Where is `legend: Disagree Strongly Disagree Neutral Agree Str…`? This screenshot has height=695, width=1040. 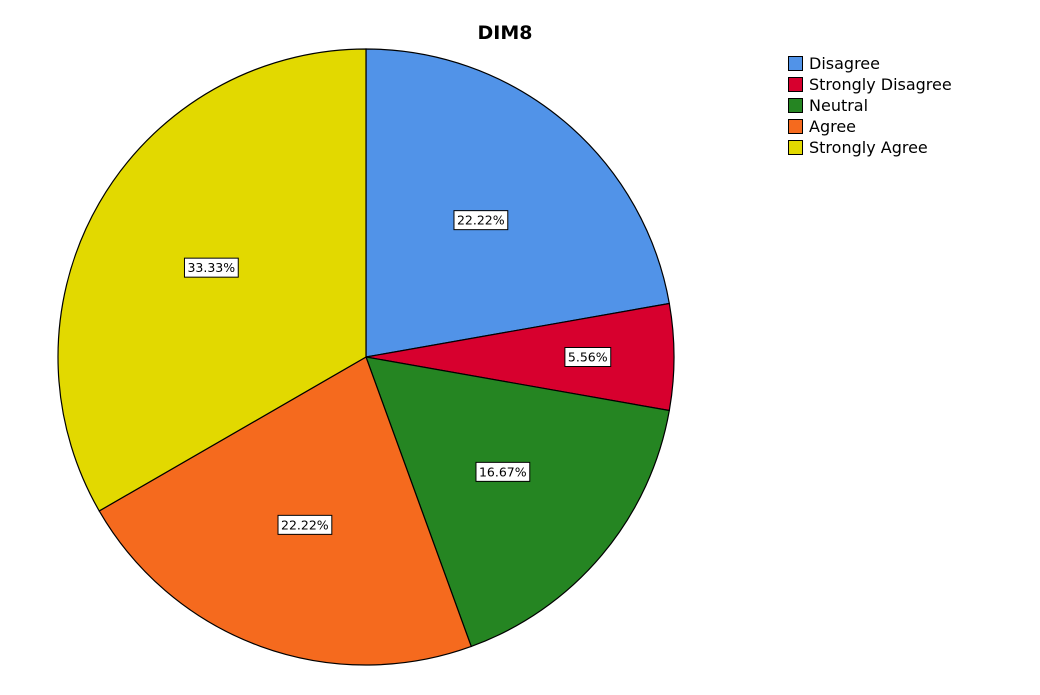 legend: Disagree Strongly Disagree Neutral Agree Str… is located at coordinates (870, 105).